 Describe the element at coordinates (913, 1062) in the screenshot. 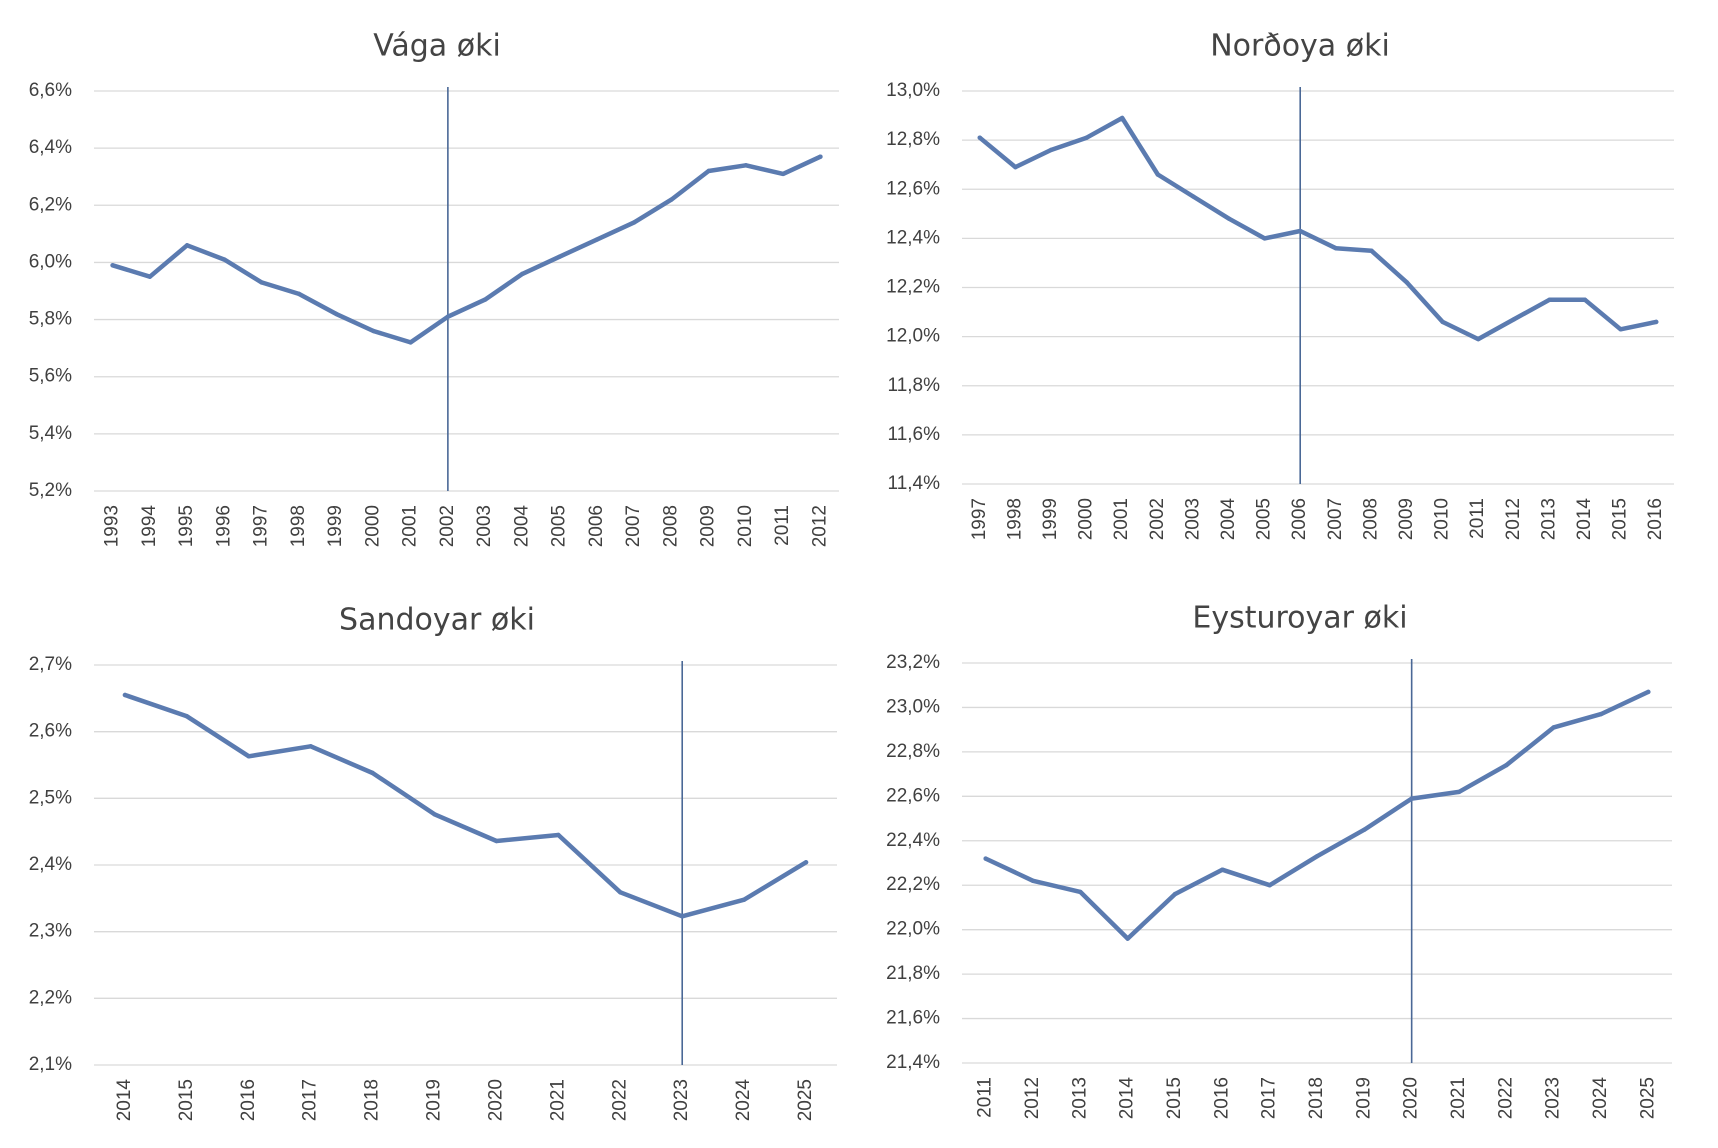

I see `y-tick-label: 21,4%` at that location.